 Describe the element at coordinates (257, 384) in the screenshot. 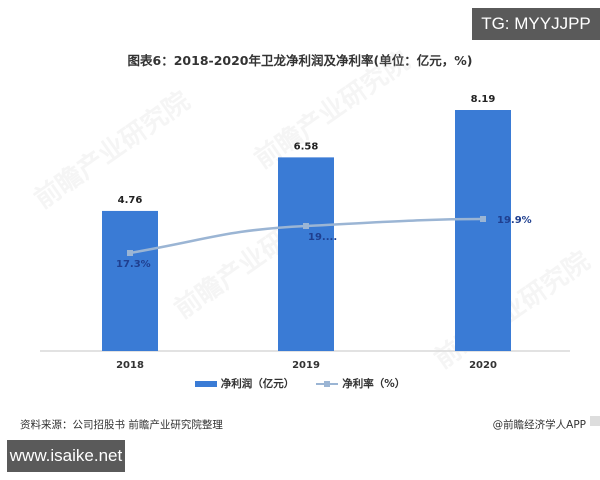

I see `legend-label: 净利润（亿元）` at that location.